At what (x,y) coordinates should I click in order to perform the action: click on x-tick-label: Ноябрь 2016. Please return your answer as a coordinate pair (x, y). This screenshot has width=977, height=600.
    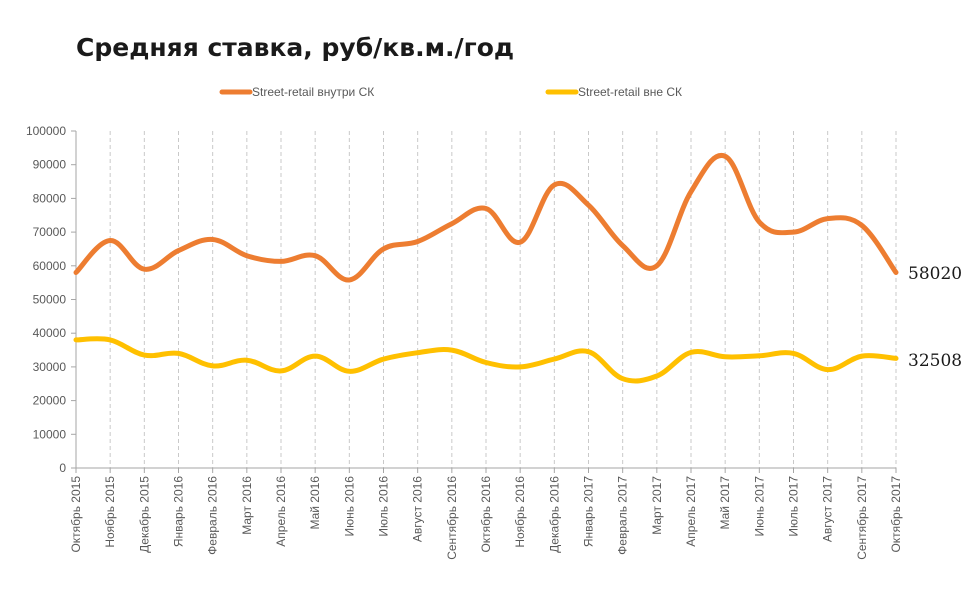
    Looking at the image, I should click on (520, 512).